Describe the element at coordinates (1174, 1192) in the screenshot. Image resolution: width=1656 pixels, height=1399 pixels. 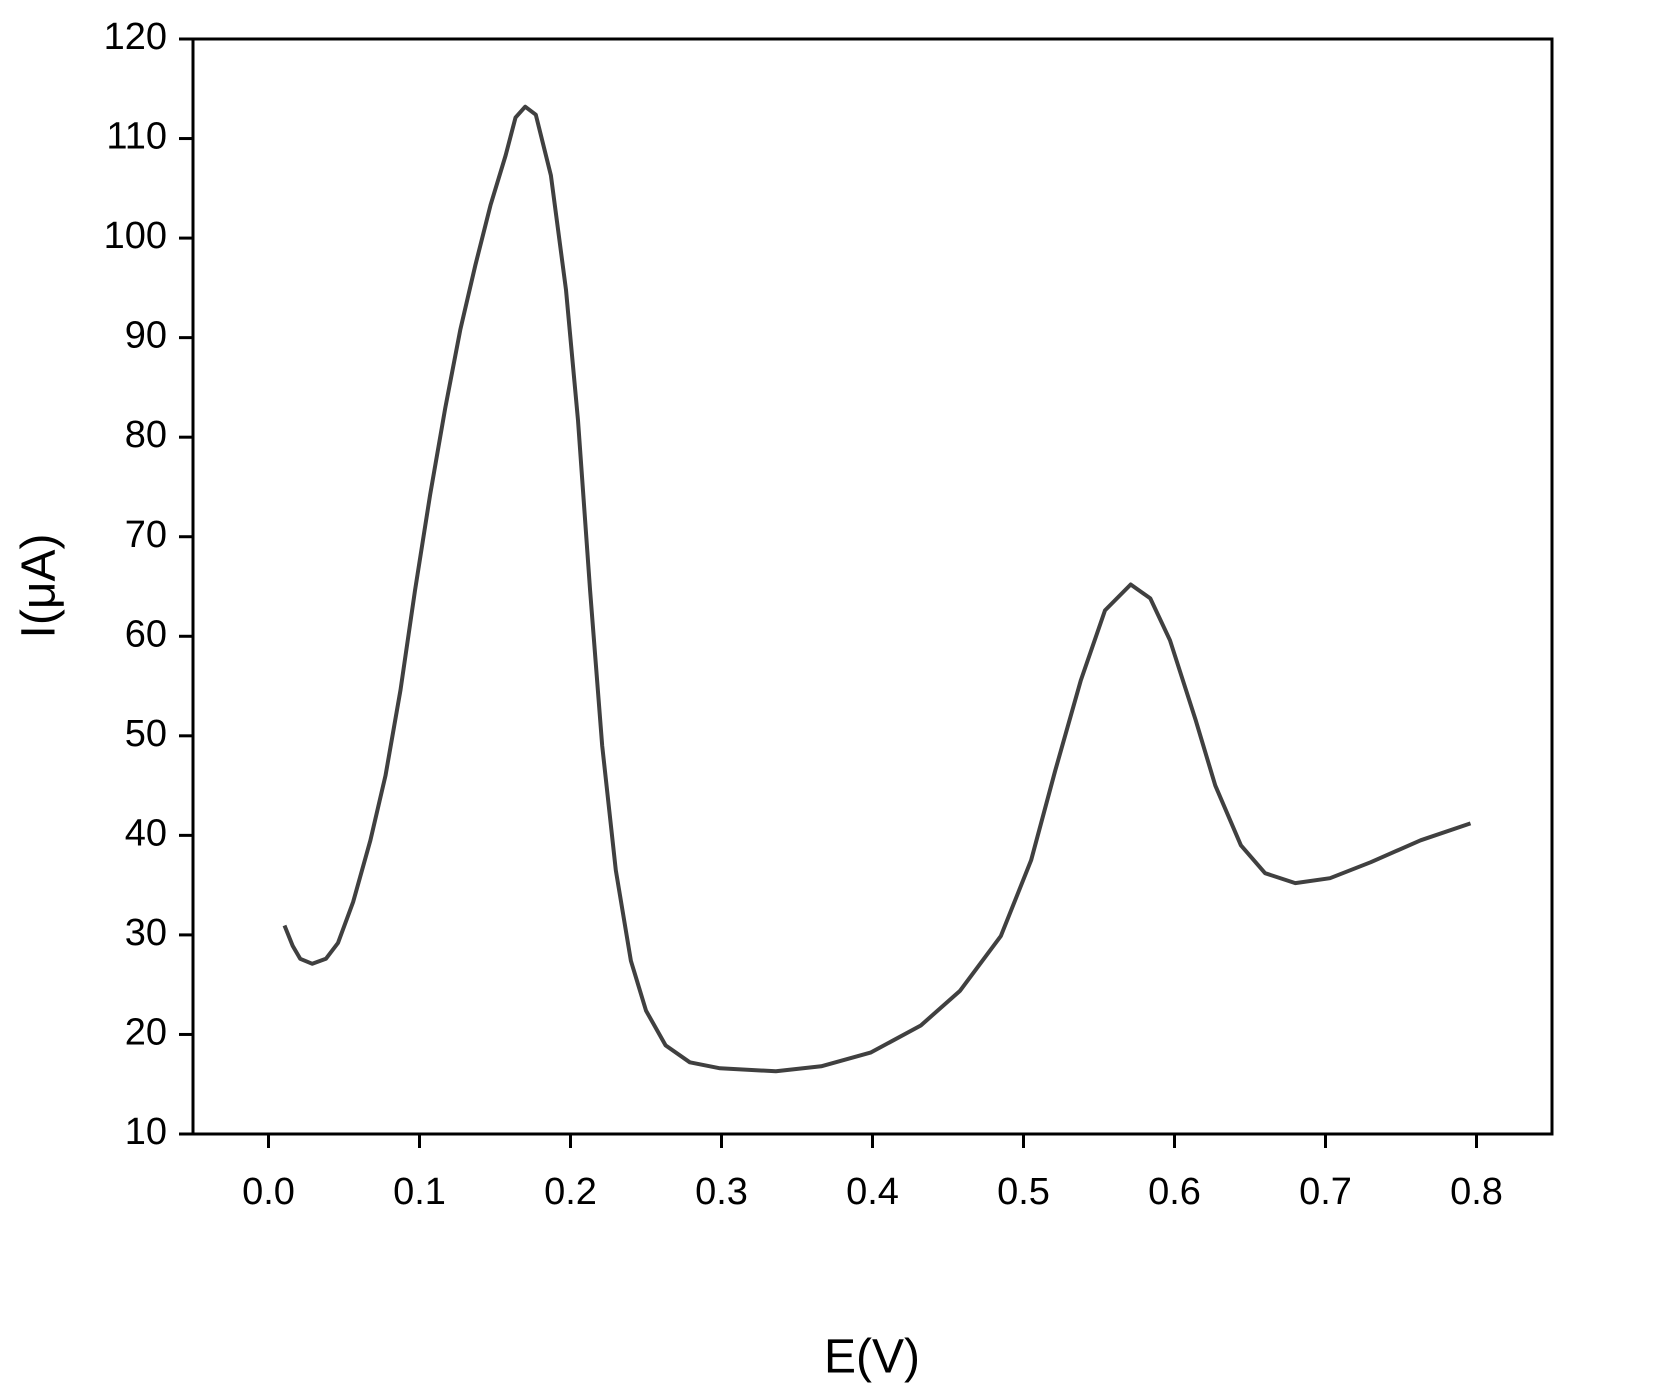
I see `x-tick-label: 0.6` at that location.